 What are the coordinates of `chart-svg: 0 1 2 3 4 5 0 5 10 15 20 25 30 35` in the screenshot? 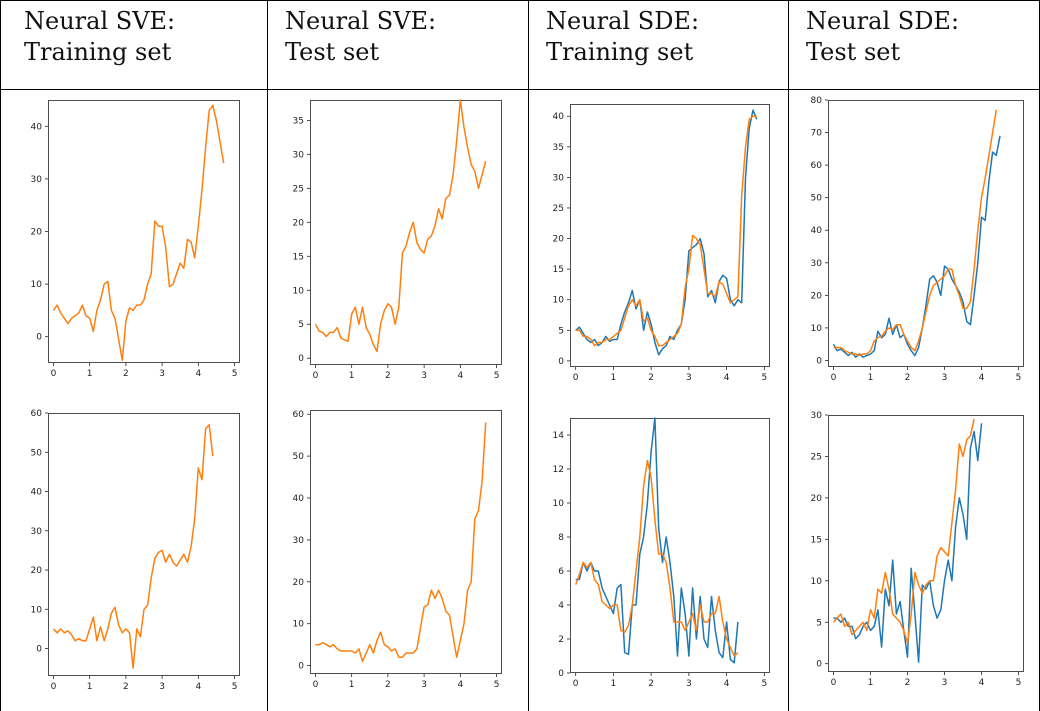 It's located at (397, 240).